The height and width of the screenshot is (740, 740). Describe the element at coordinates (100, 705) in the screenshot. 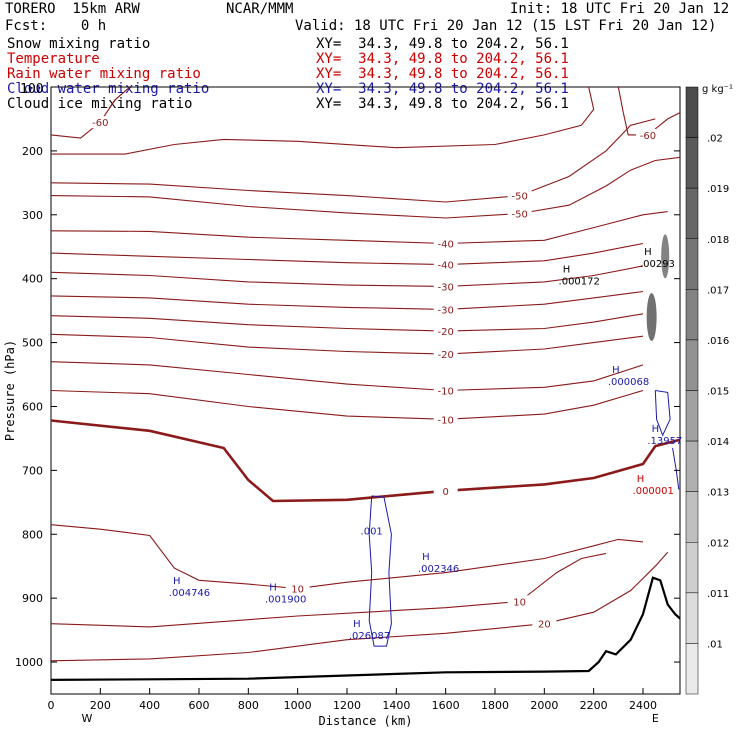

I see `x-tick-label: 200` at that location.